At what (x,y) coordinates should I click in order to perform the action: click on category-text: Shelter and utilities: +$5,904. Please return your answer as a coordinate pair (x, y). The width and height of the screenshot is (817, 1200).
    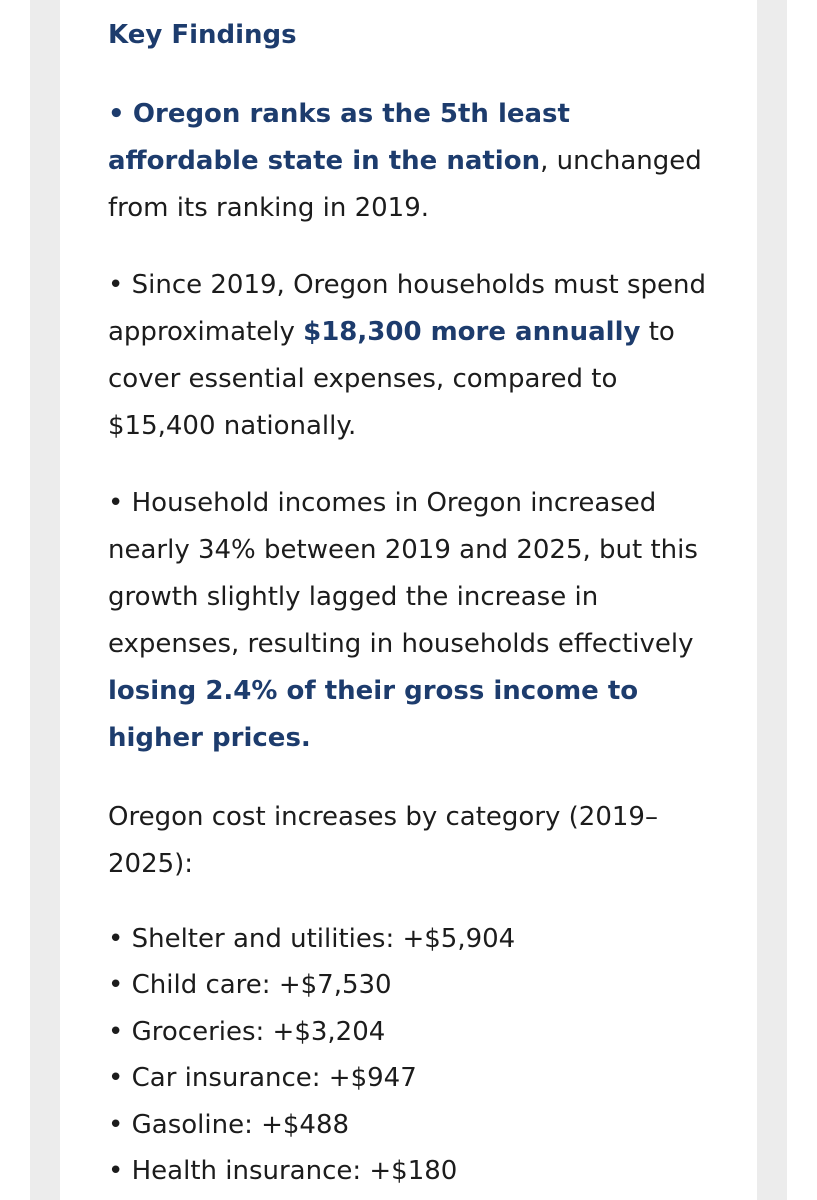
    Looking at the image, I should click on (323, 939).